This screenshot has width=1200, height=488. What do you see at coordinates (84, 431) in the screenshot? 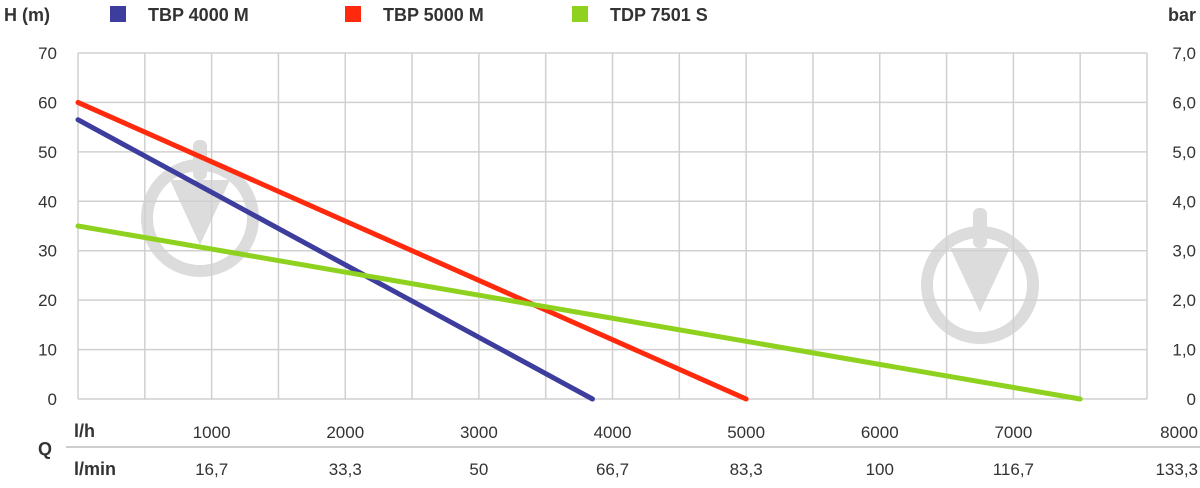
I see `x-row1-label: l/h` at bounding box center [84, 431].